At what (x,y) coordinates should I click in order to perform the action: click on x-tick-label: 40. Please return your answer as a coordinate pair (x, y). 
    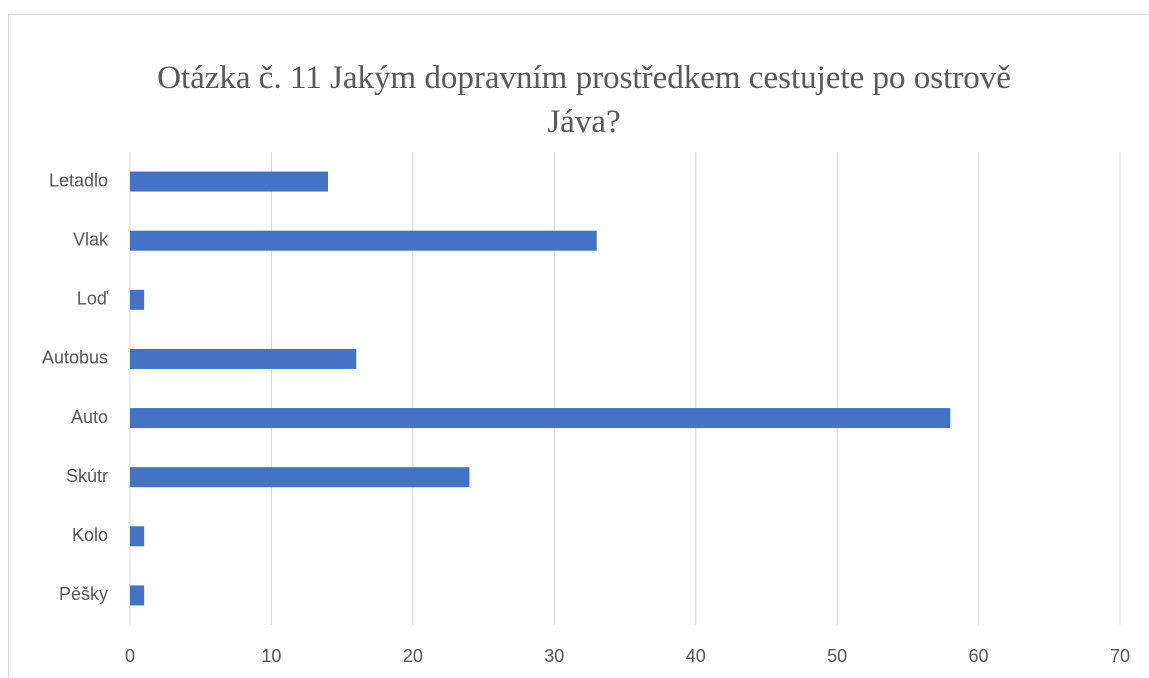
    Looking at the image, I should click on (696, 656).